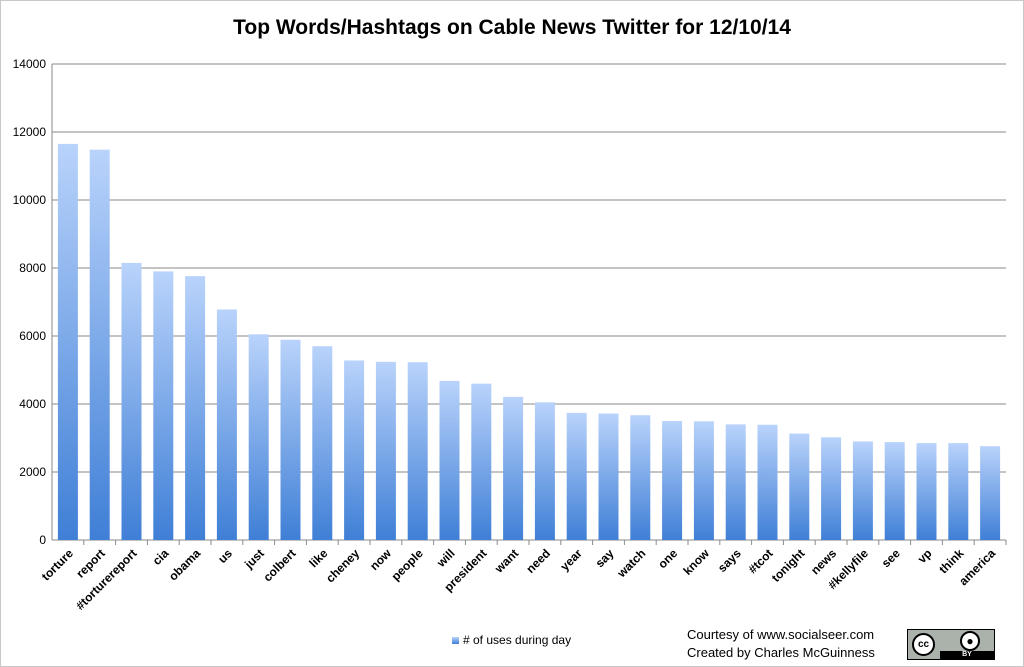 This screenshot has height=667, width=1024. Describe the element at coordinates (631, 563) in the screenshot. I see `x-tick-label: watch` at that location.